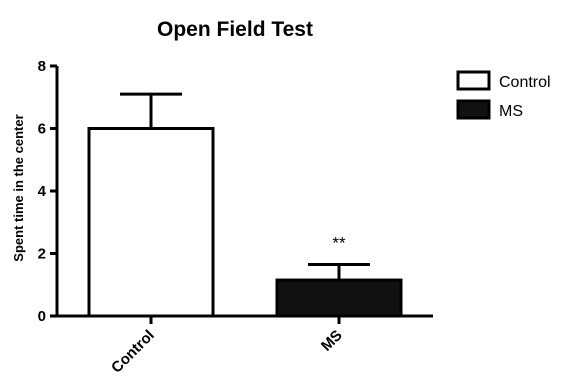 The image size is (568, 385). I want to click on legend-swatch-control, so click(473, 80).